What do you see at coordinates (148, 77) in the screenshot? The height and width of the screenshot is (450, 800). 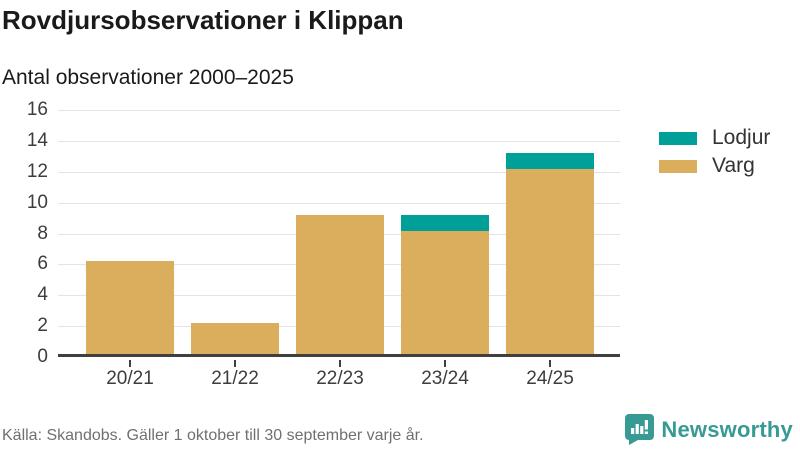 I see `chart-subtitle: Antal observationer 2000–2025` at bounding box center [148, 77].